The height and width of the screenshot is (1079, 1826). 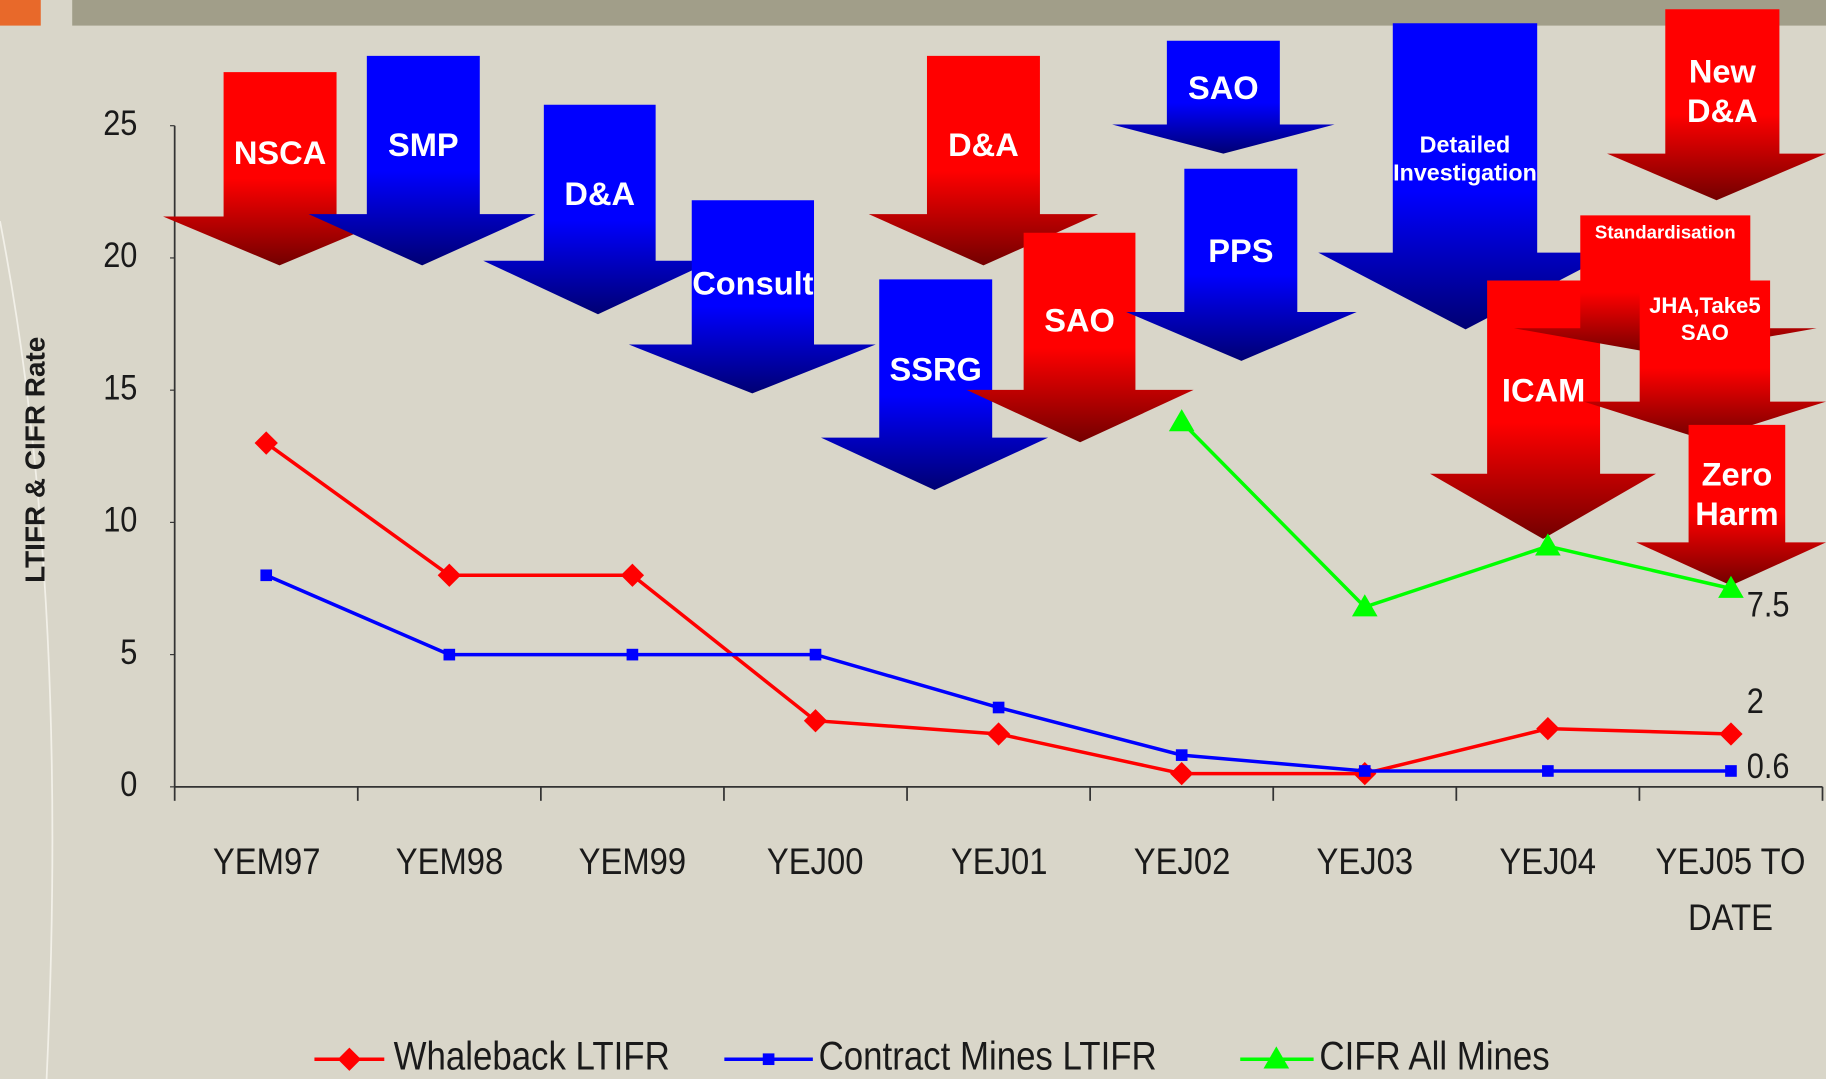 What do you see at coordinates (815, 861) in the screenshot?
I see `x-tick-label: YEJ00` at bounding box center [815, 861].